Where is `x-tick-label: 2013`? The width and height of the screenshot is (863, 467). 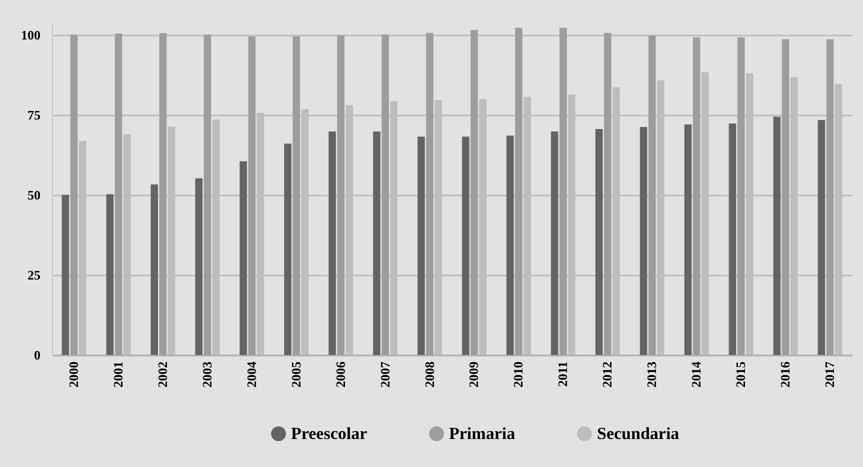 x-tick-label: 2013 is located at coordinates (652, 374).